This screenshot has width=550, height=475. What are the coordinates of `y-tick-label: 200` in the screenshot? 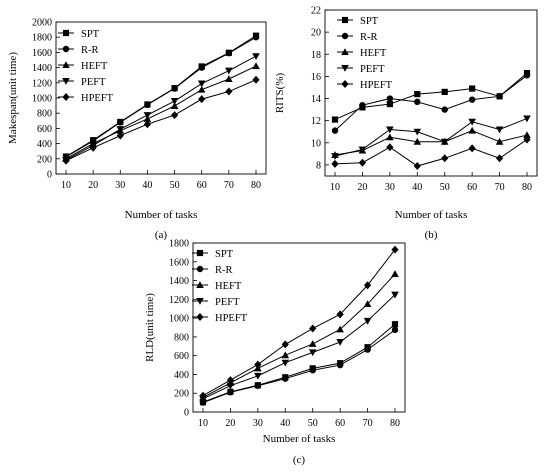 It's located at (181, 394).